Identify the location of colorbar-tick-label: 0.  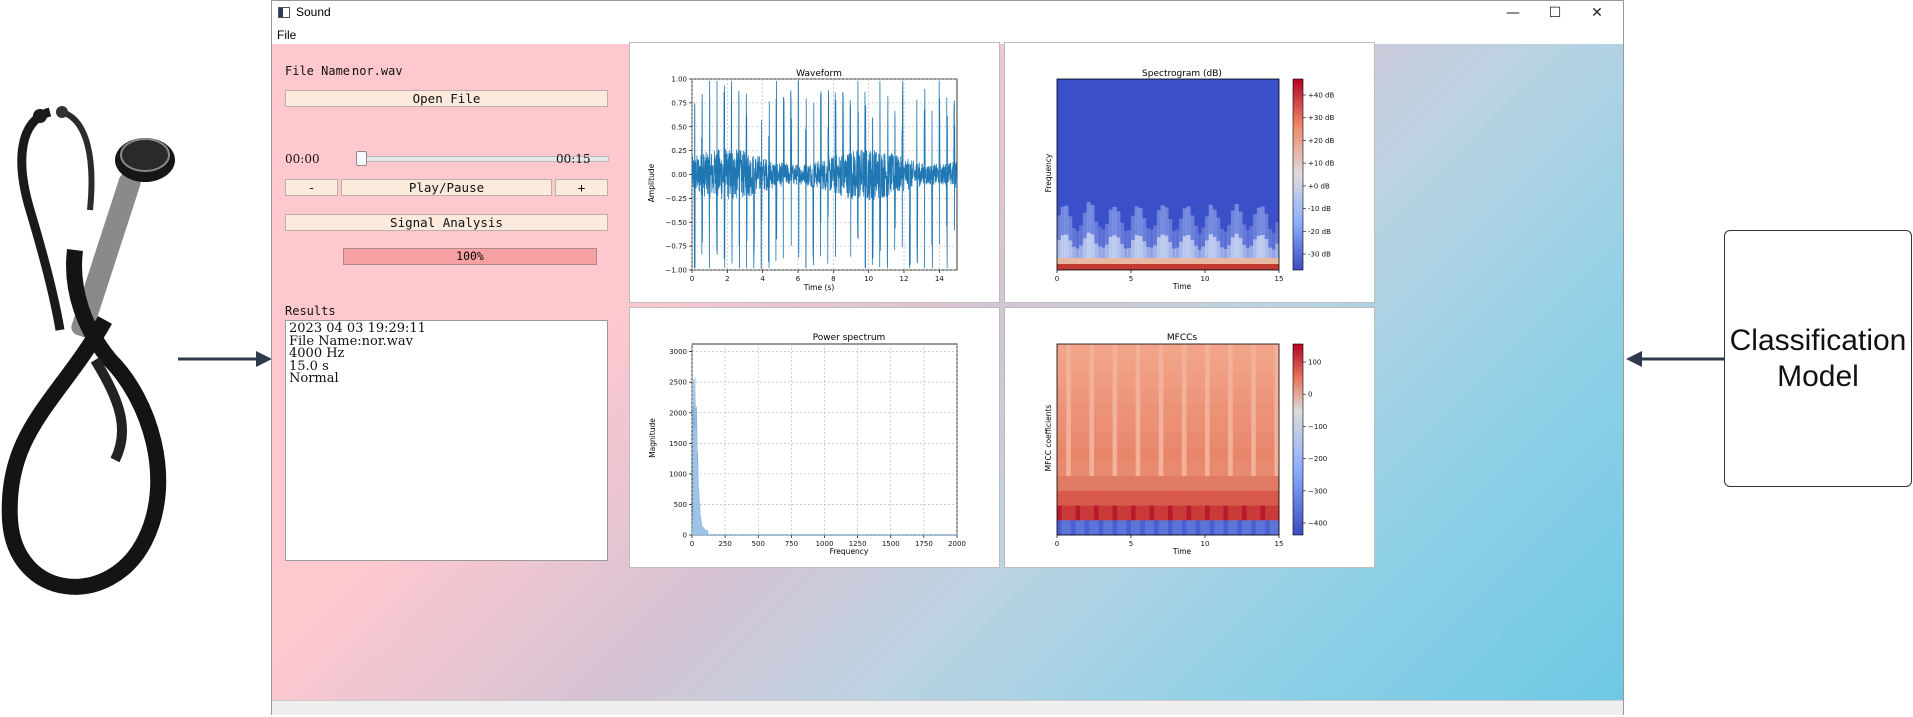
(1310, 395).